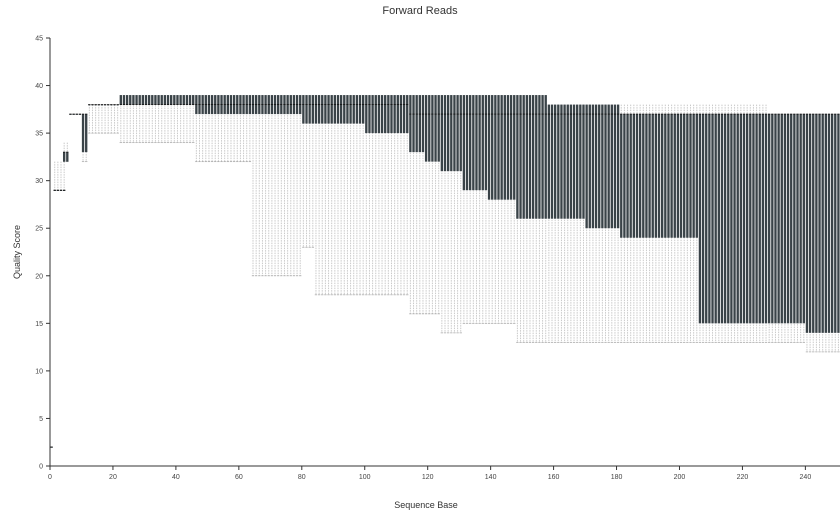 This screenshot has height=517, width=840. I want to click on y-tick-label: 30, so click(39, 181).